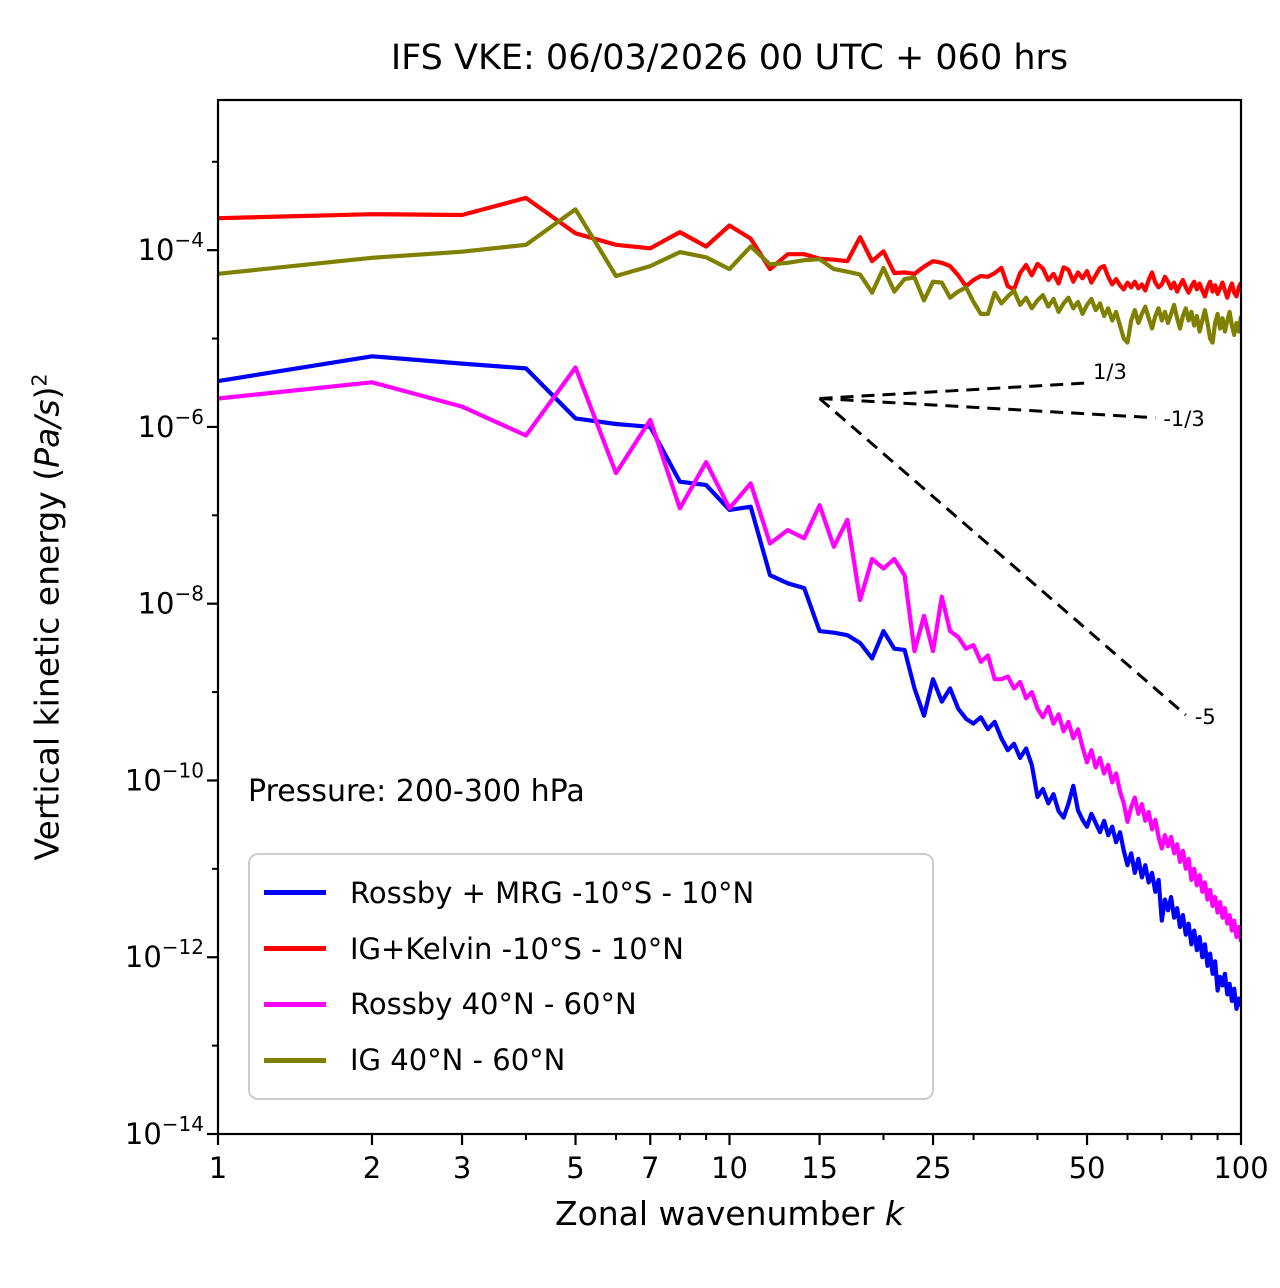 Image resolution: width=1280 pixels, height=1288 pixels. What do you see at coordinates (575, 1168) in the screenshot?
I see `x-tick-label: 5` at bounding box center [575, 1168].